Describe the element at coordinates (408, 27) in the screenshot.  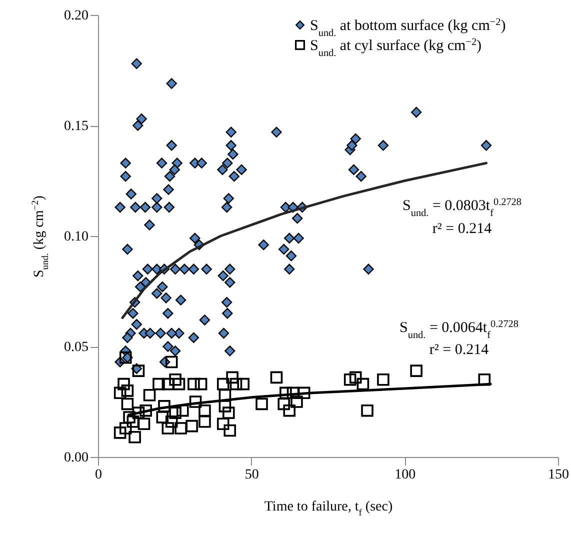
I see `legend-label: S$_{und.}$ at bottom surface (kg cm$^{−2}$)` at that location.